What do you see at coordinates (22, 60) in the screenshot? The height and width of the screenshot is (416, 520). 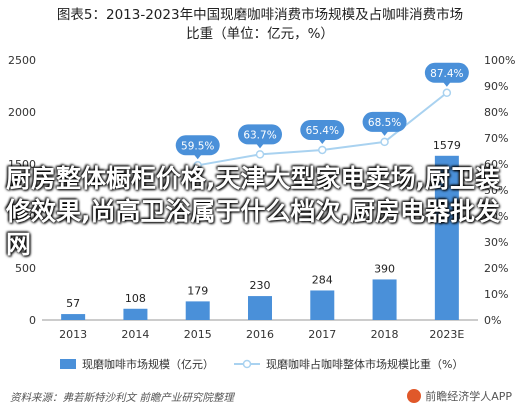 I see `left-axis-tick-label: 2500` at bounding box center [22, 60].